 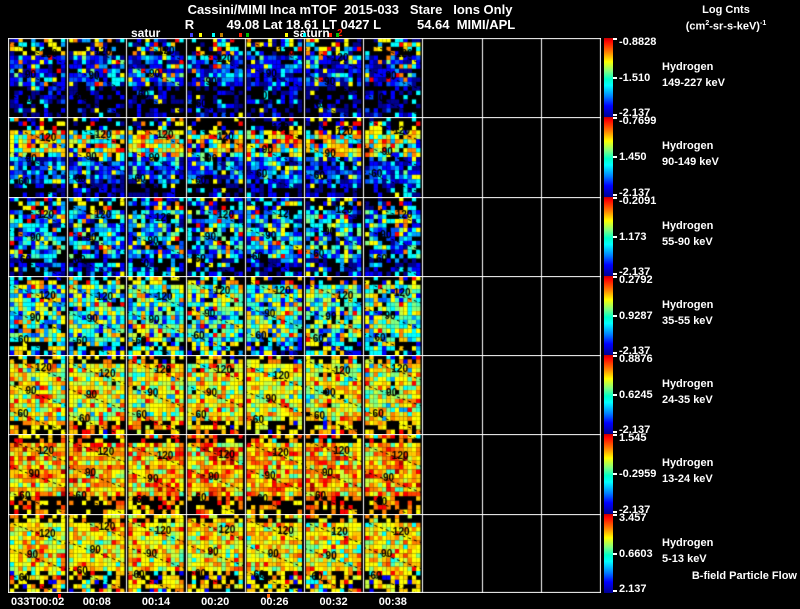 I want to click on colorbar-label-top: 3.457, so click(x=633, y=518).